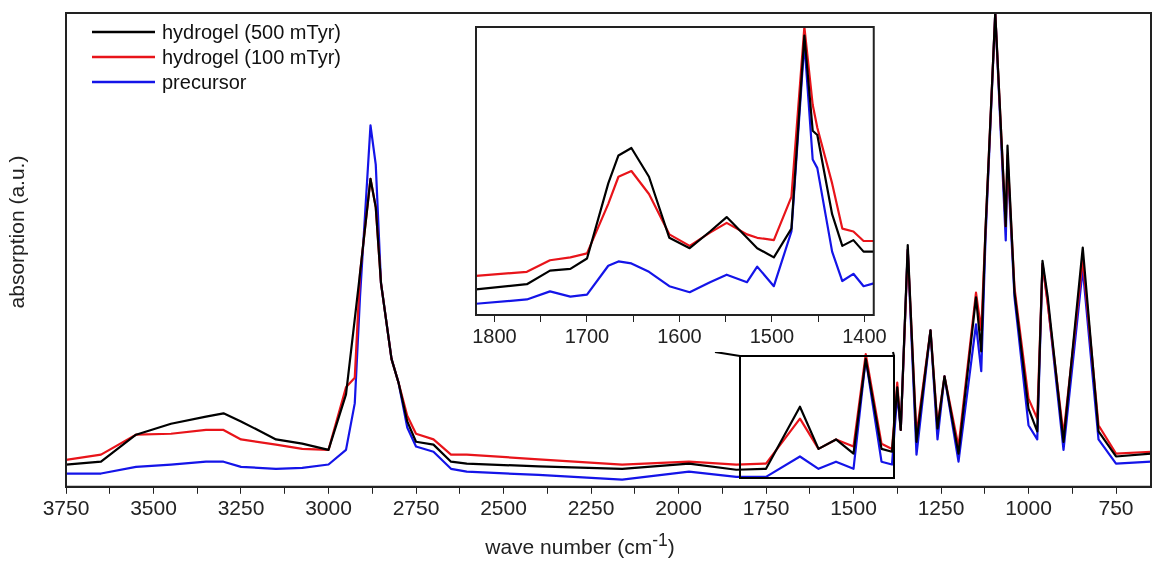  What do you see at coordinates (251, 56) in the screenshot?
I see `legend-label: hydrogel (100 mTyr)` at bounding box center [251, 56].